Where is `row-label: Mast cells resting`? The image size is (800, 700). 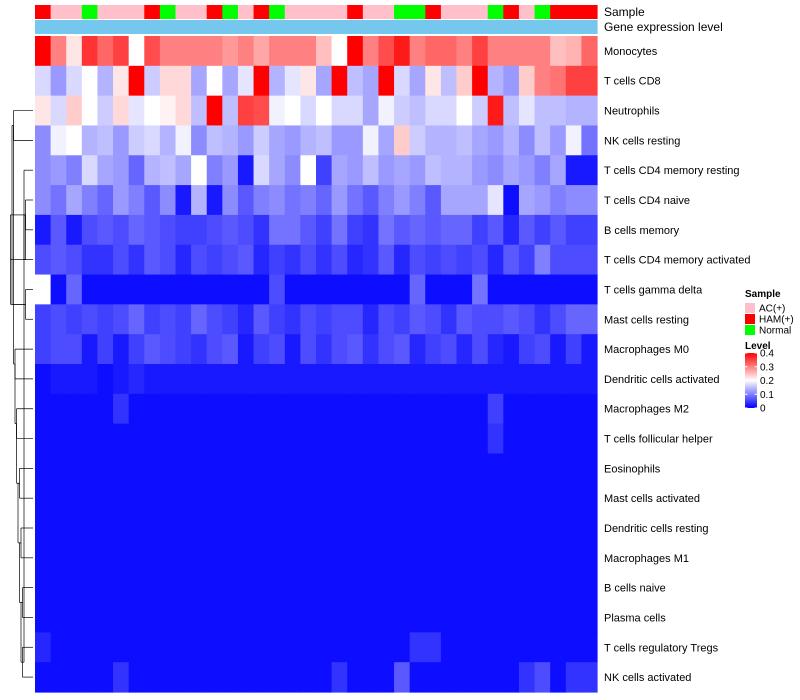 row-label: Mast cells resting is located at coordinates (646, 320).